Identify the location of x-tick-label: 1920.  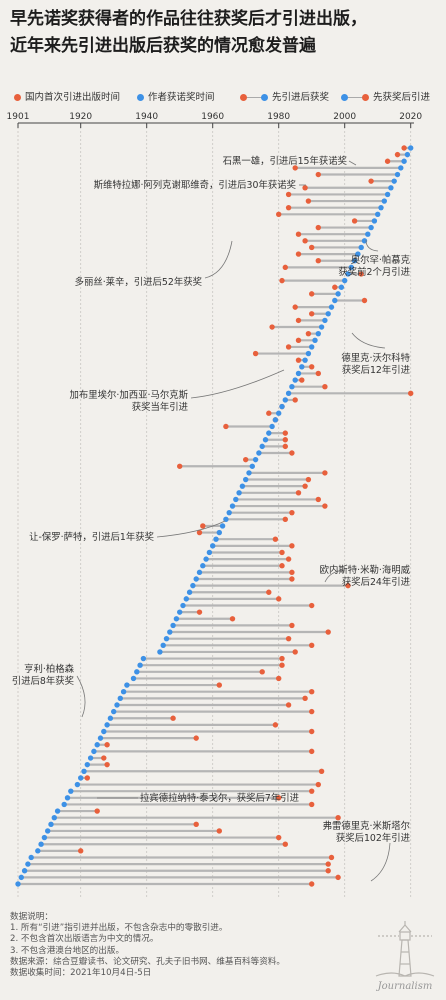
(80, 117).